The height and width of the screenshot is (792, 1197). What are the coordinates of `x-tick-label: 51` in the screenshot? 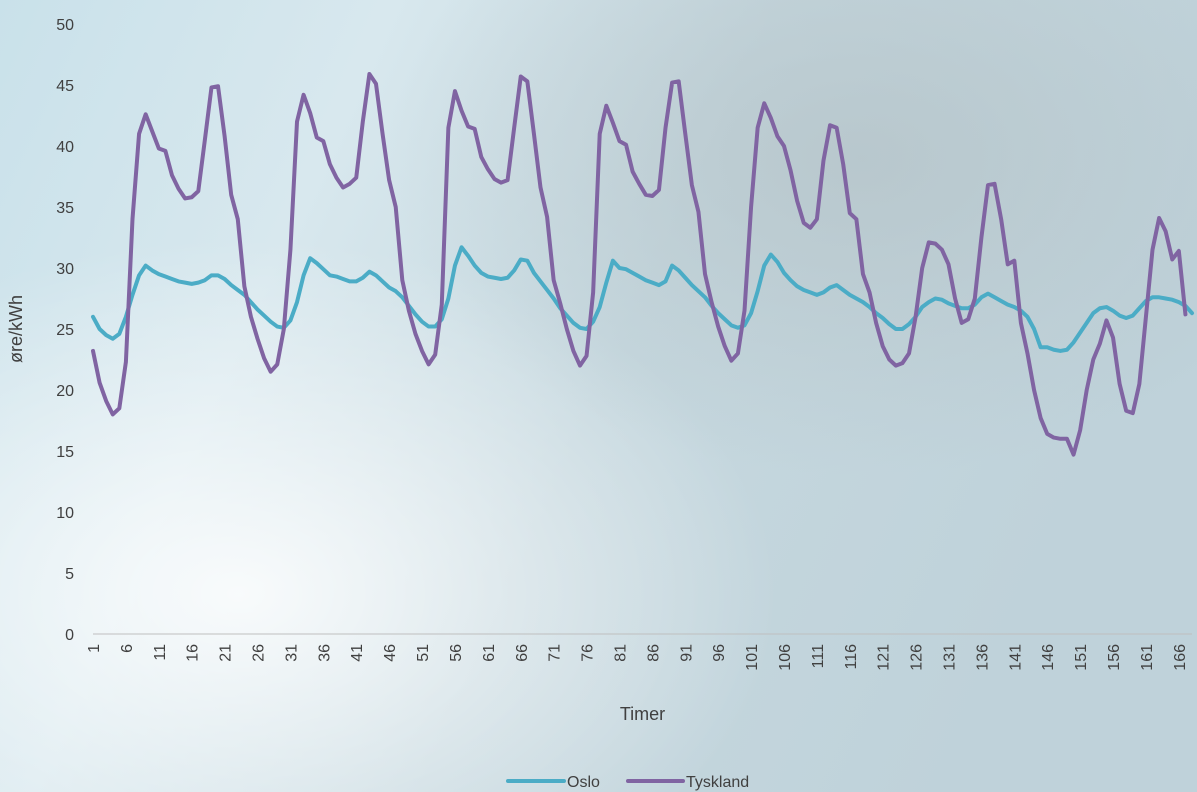 It's located at (423, 653).